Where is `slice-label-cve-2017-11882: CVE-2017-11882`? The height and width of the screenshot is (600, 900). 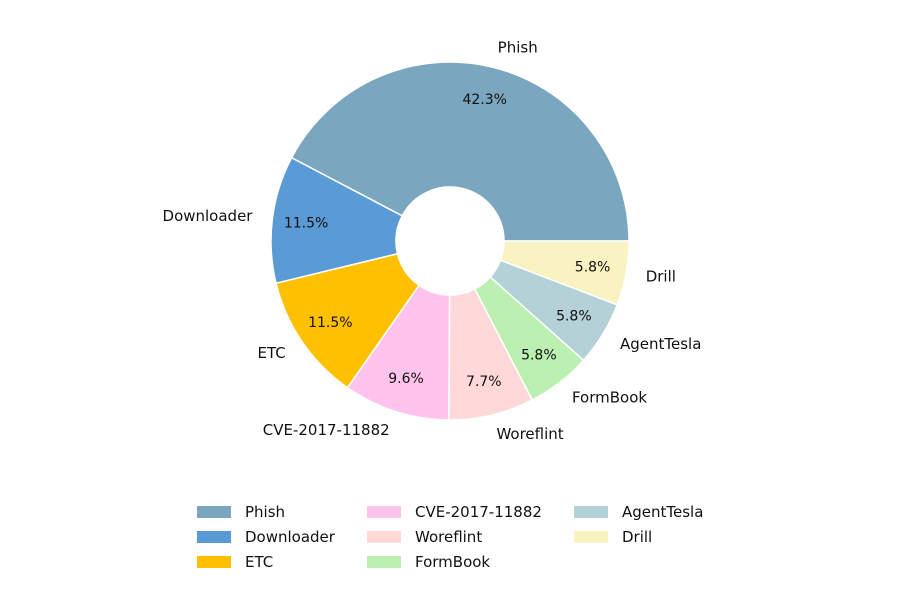
slice-label-cve-2017-11882: CVE-2017-11882 is located at coordinates (326, 430).